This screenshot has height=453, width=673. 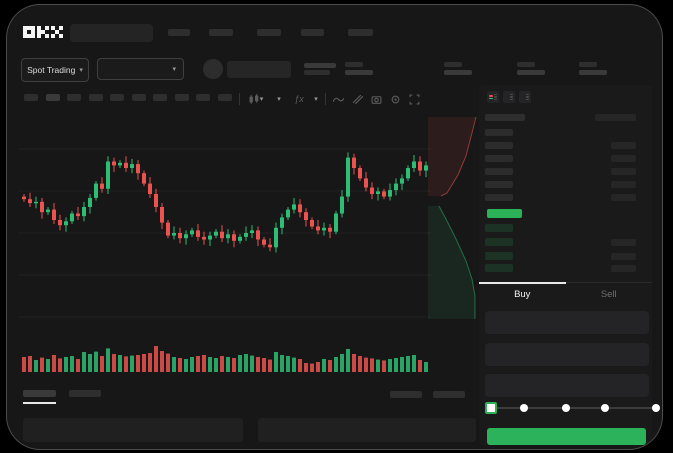 I want to click on market-type-label: Spot Trading, so click(x=51, y=70).